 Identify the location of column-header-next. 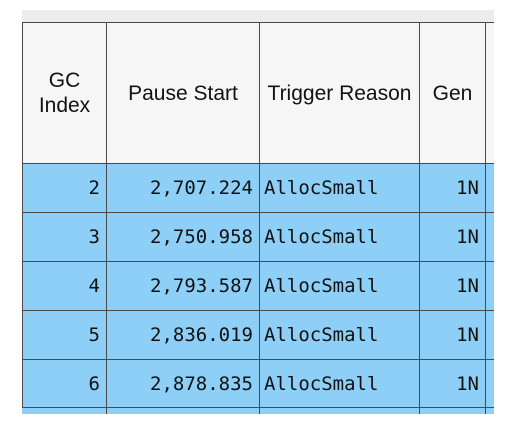
(489, 93).